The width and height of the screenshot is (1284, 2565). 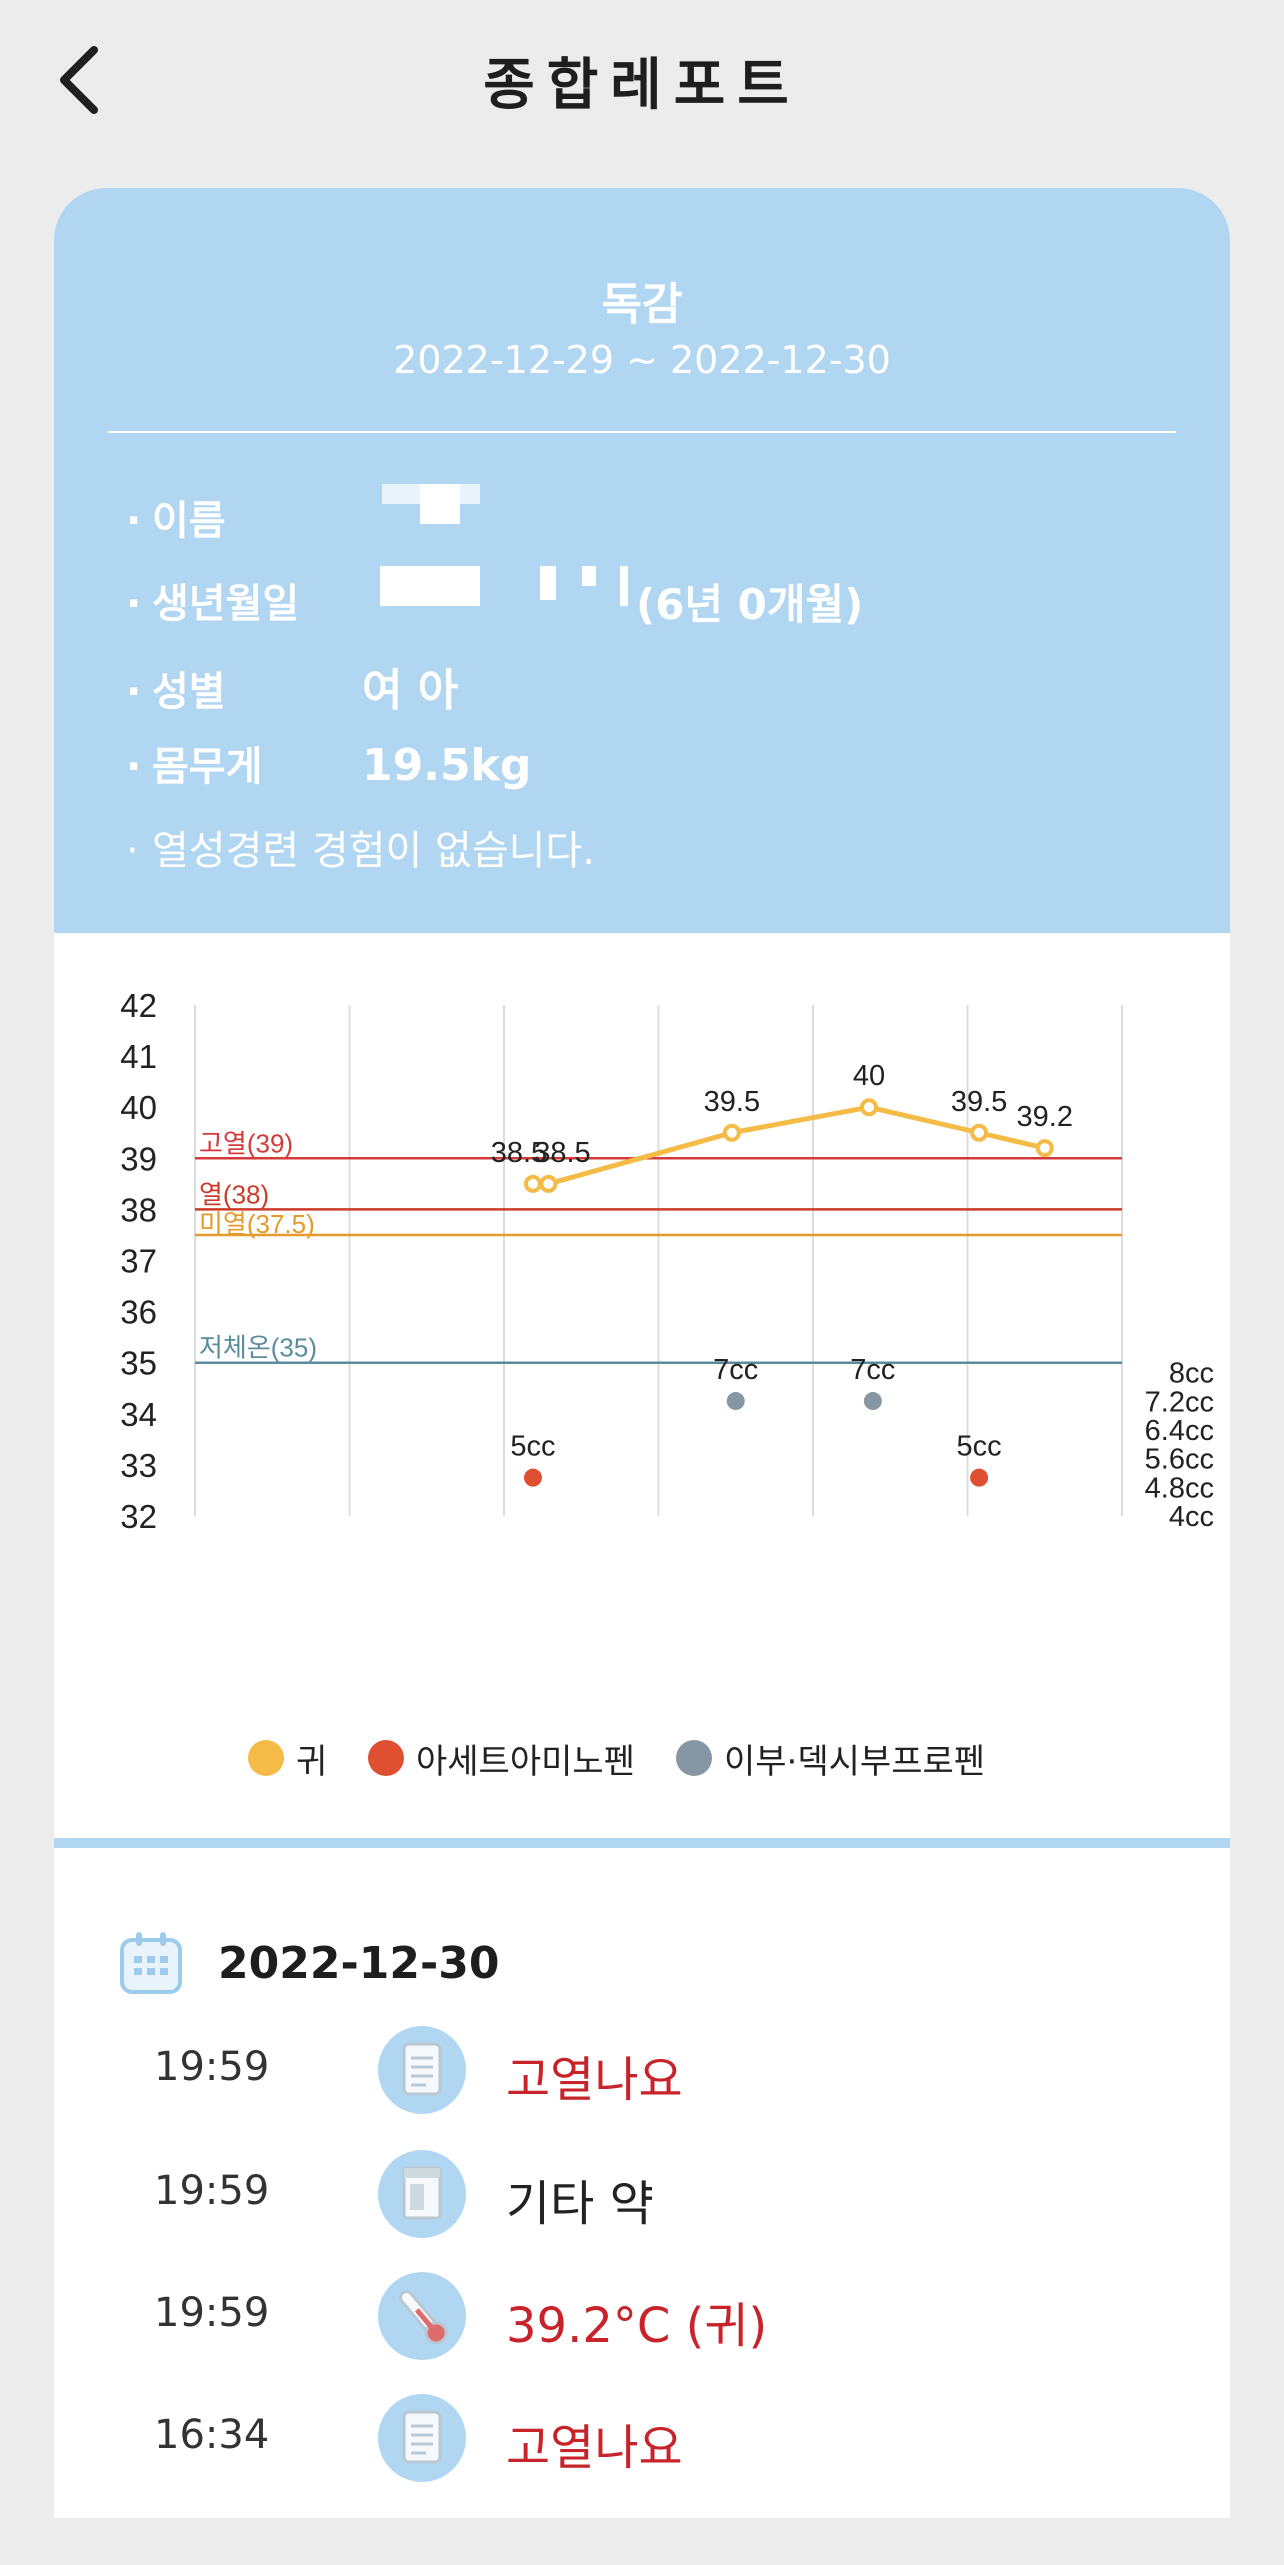 I want to click on divider, so click(x=642, y=432).